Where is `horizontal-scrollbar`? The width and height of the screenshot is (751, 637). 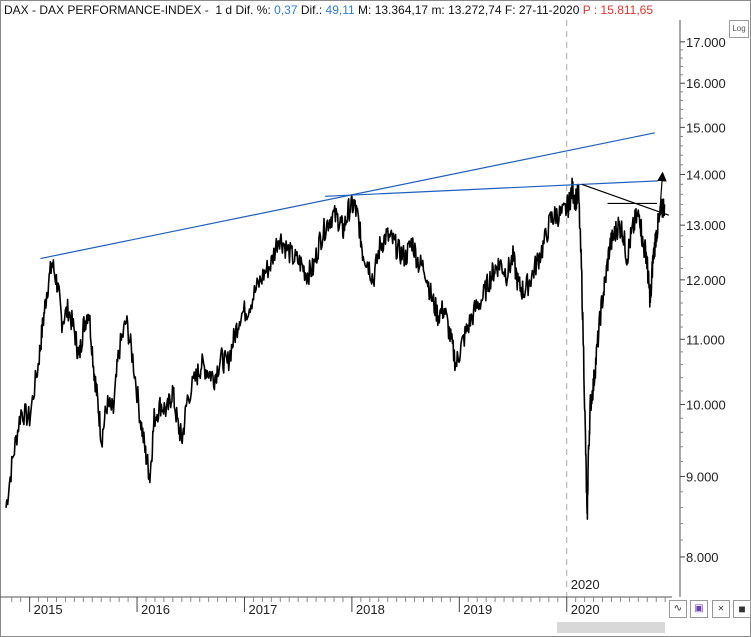
horizontal-scrollbar is located at coordinates (611, 627).